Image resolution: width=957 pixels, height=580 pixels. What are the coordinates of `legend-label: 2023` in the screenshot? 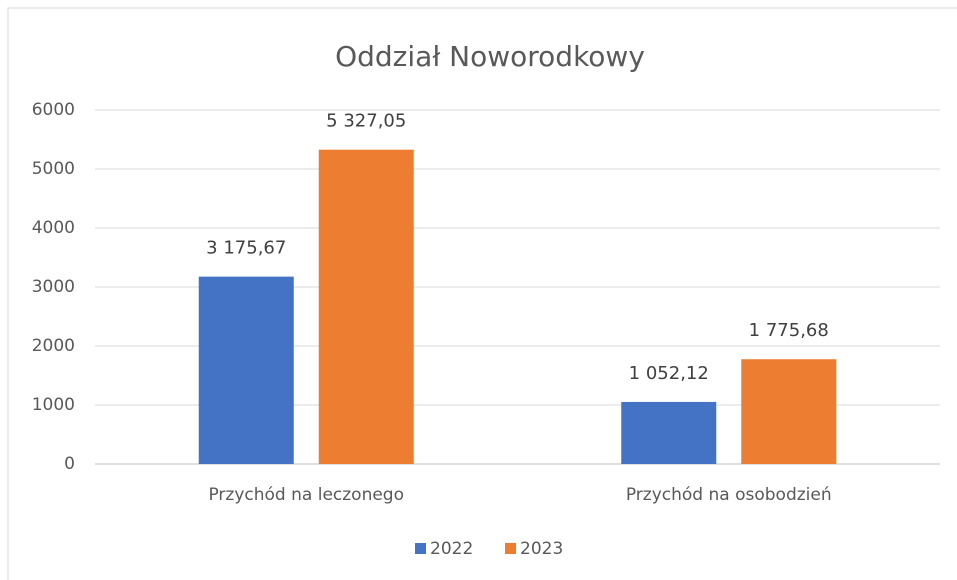 It's located at (541, 549).